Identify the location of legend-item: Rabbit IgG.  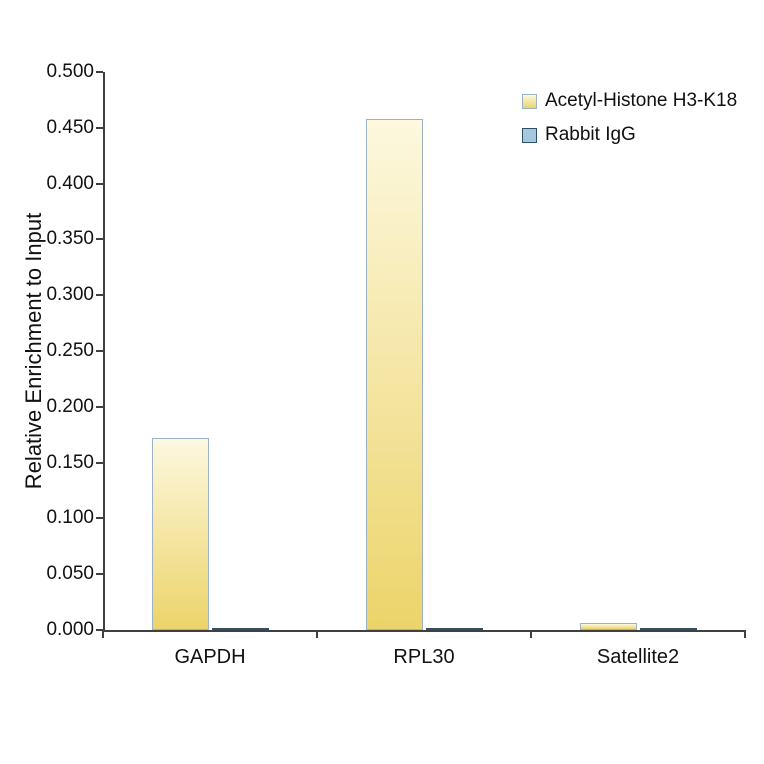
(629, 135).